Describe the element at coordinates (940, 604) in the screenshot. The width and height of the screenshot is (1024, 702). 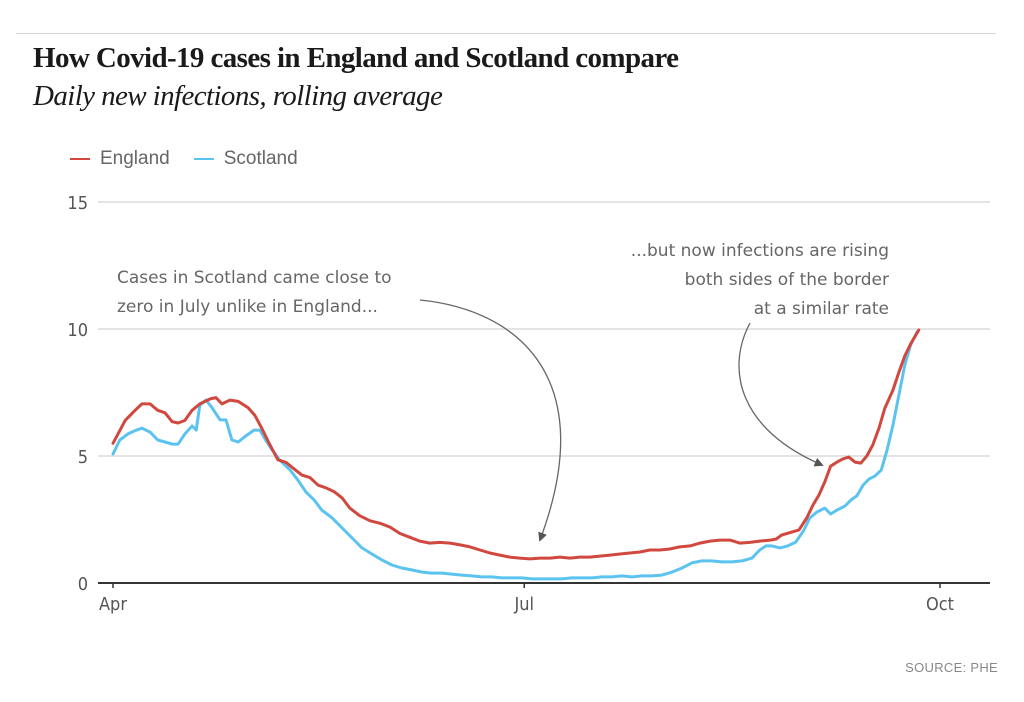
I see `x-tick-label: Oct` at that location.